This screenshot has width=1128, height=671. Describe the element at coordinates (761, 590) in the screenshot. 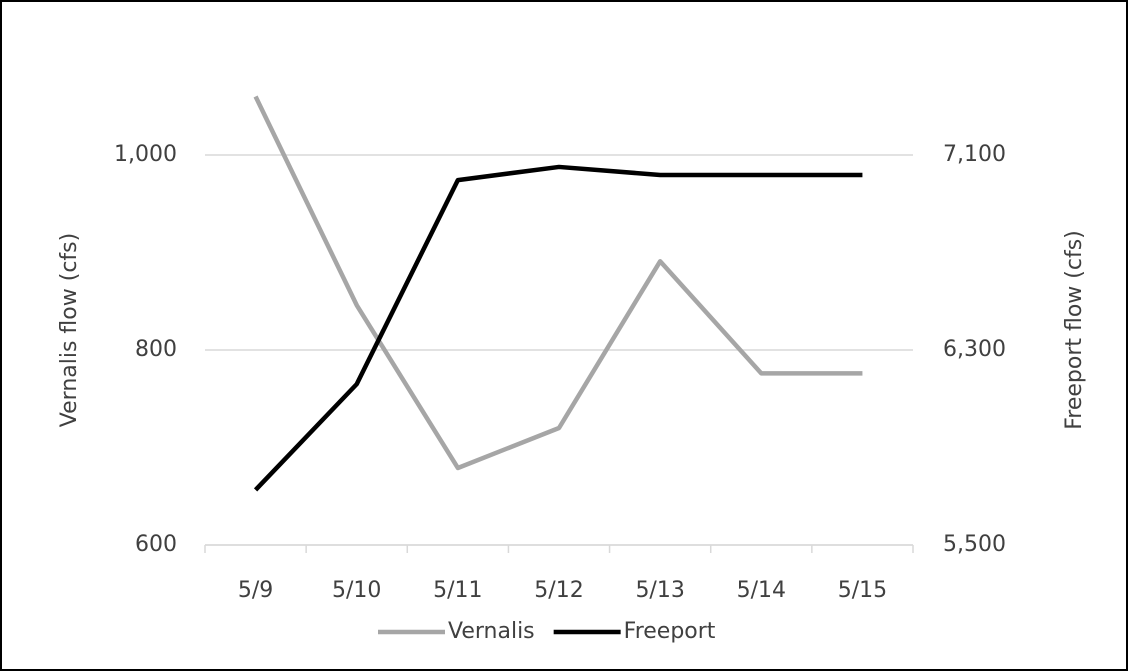

I see `x-tick-label: 5/14` at that location.